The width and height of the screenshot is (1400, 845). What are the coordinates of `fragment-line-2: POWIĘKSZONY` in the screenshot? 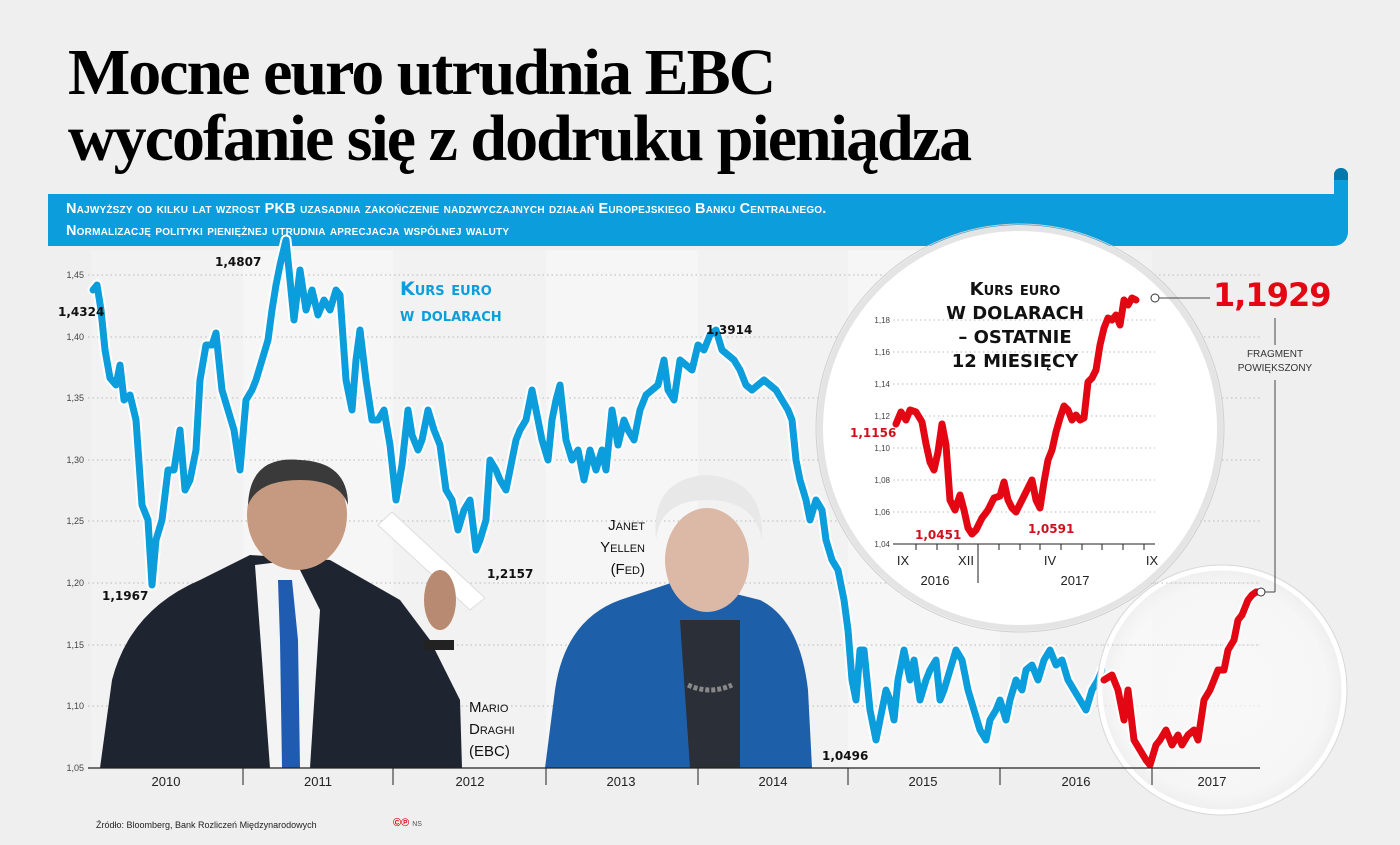 It's located at (1275, 368).